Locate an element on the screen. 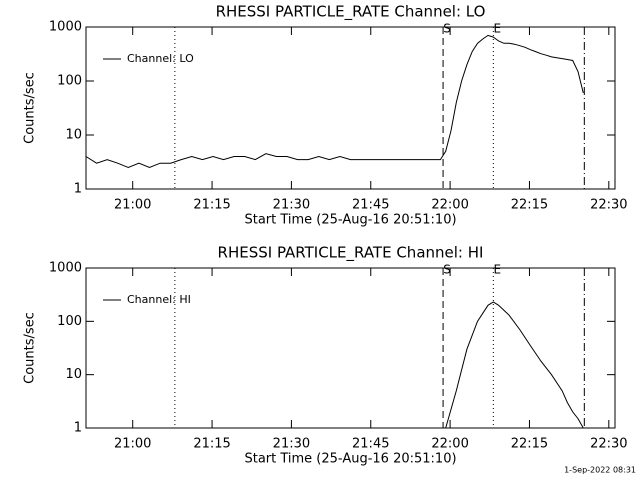 This screenshot has width=640, height=480. legend-label: Channel: HI is located at coordinates (159, 299).